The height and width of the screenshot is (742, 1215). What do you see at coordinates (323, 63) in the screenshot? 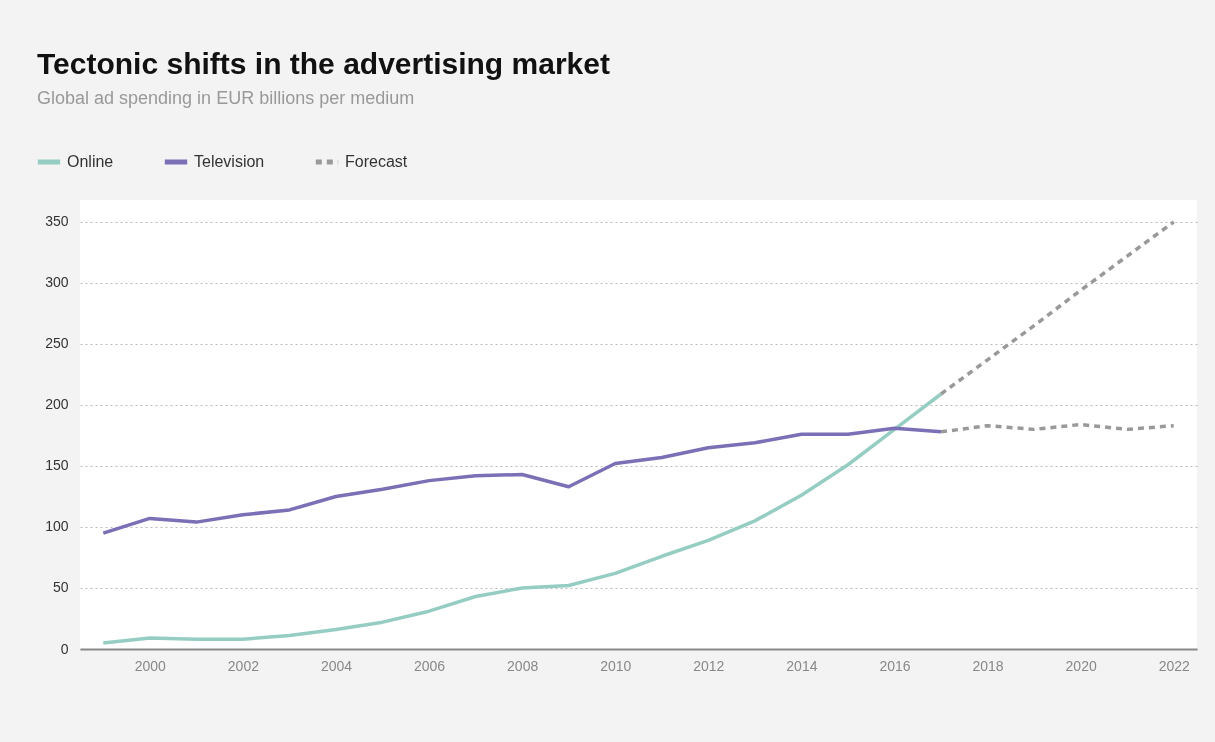
I see `chart-title: Tectonic shifts in the advertising market` at bounding box center [323, 63].